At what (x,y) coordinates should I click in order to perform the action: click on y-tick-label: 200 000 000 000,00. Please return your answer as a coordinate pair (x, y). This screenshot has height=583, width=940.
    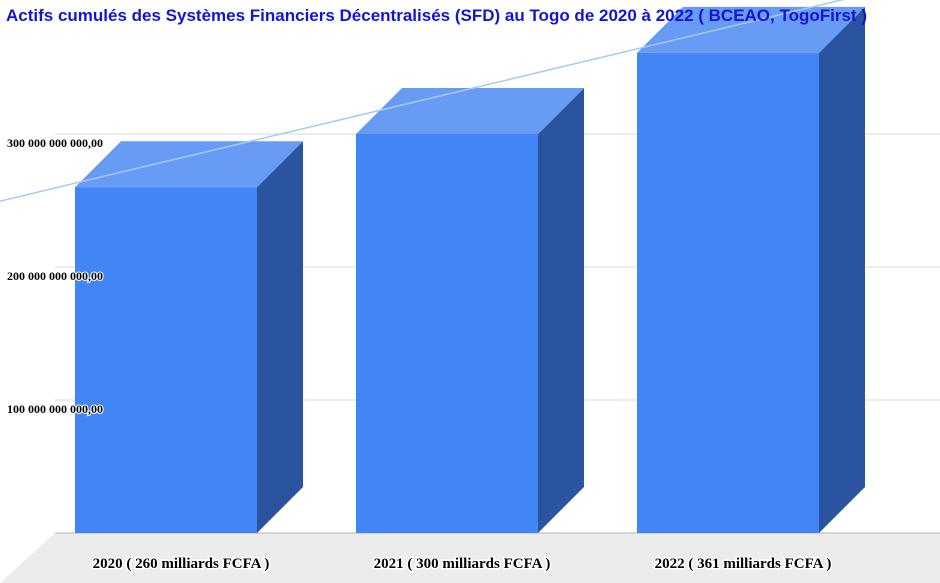
    Looking at the image, I should click on (55, 276).